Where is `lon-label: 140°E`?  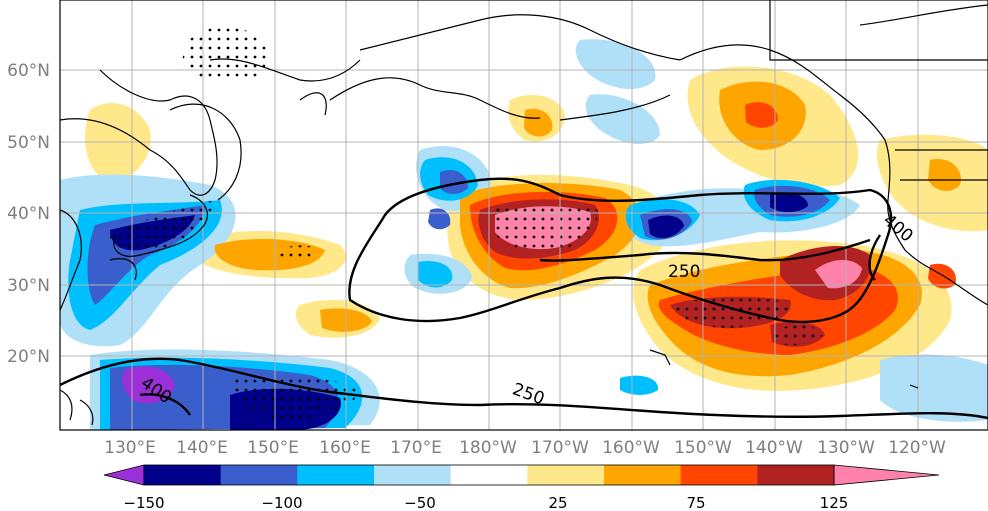
lon-label: 140°E is located at coordinates (202, 448).